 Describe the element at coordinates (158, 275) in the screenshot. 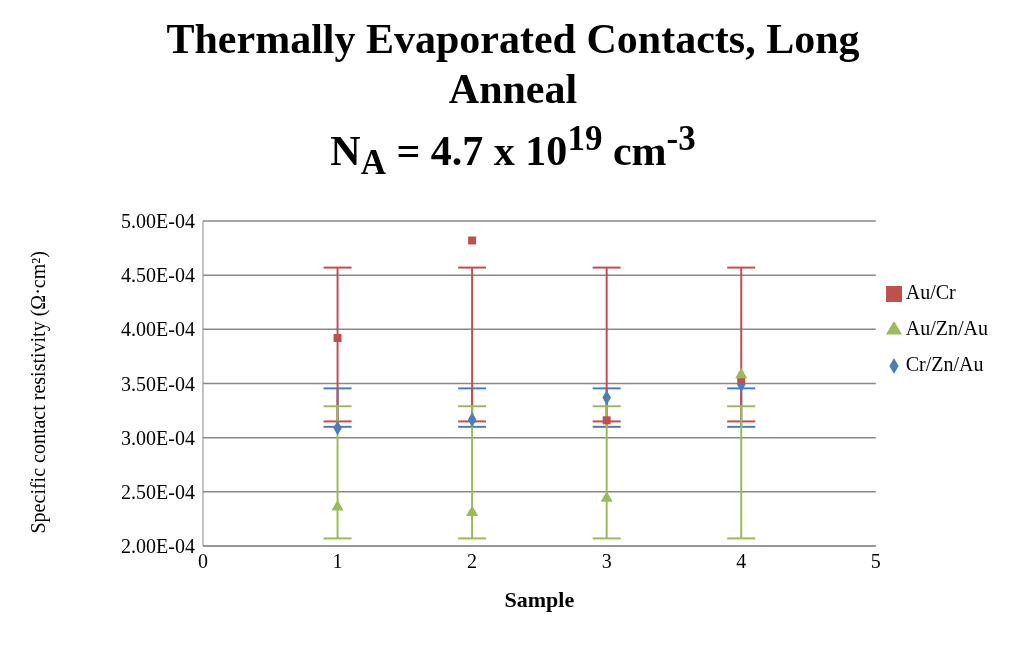

I see `y-tick-label: 4.50E-04` at that location.